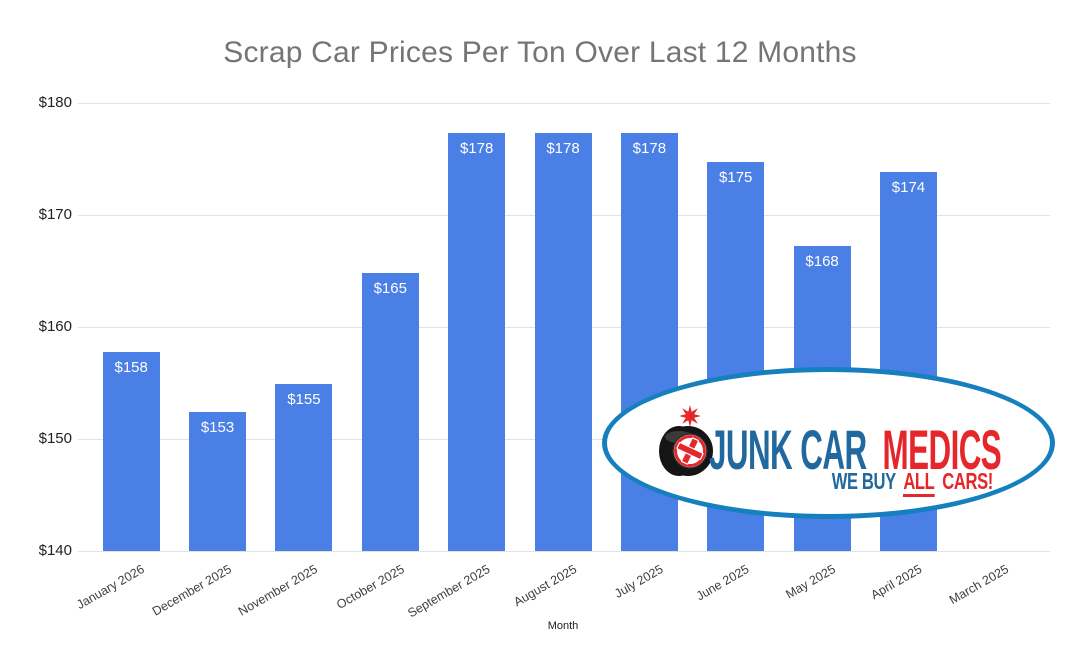 The width and height of the screenshot is (1080, 666). I want to click on tagline-all: ALL, so click(919, 482).